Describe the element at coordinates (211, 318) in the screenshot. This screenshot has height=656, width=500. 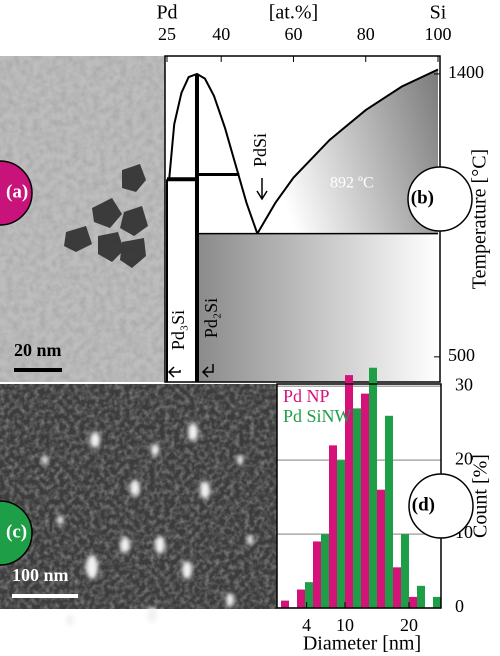
I see `annotation: Pd₂Si` at that location.